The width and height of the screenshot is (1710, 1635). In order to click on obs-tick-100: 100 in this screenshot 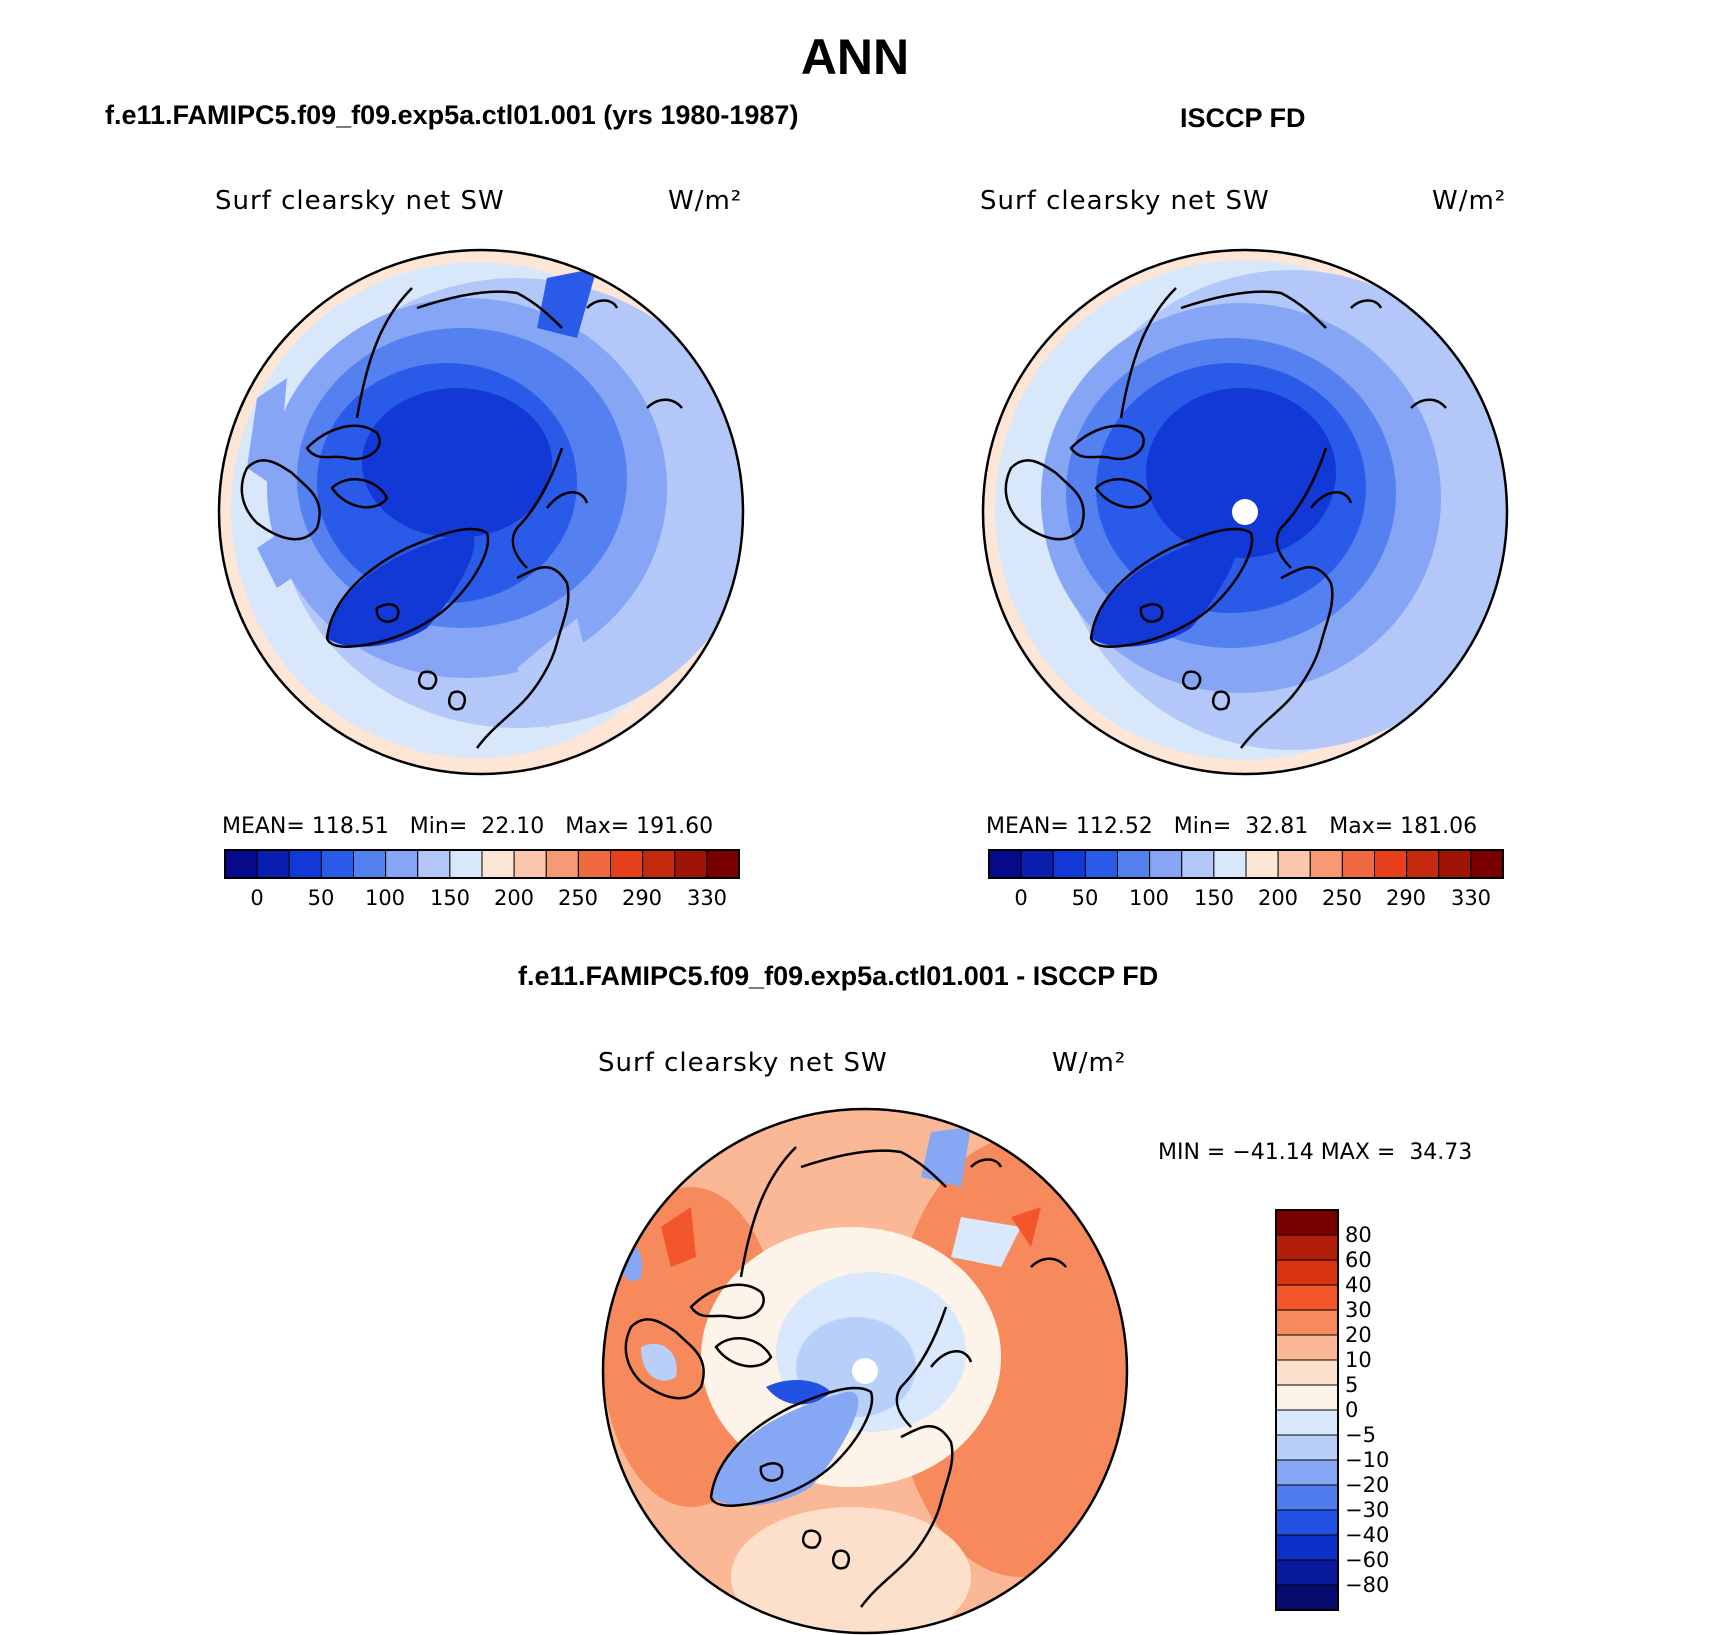, I will do `click(1149, 898)`.